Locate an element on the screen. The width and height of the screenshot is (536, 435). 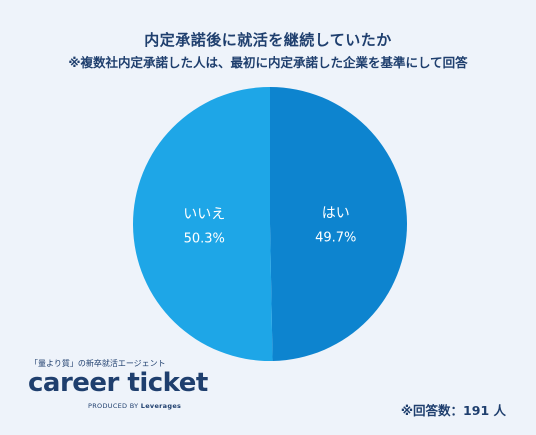
slice-label-0: はい is located at coordinates (336, 213).